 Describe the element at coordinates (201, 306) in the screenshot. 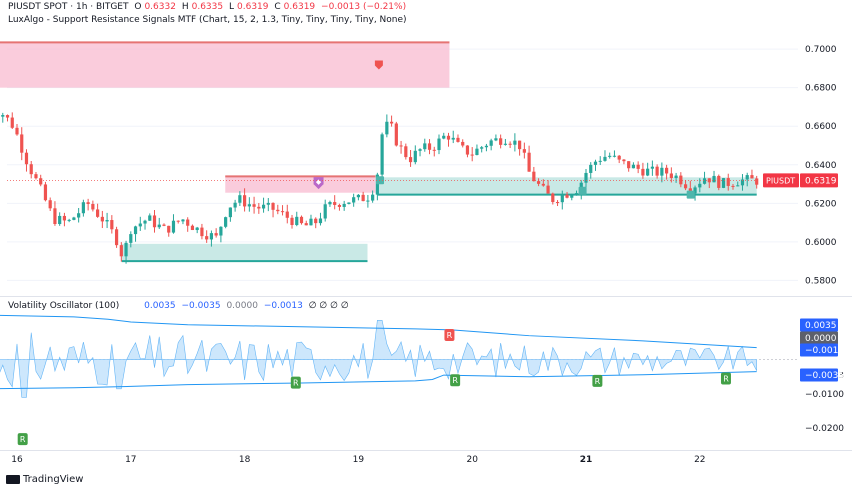

I see `osc-value-2: −0.0035` at that location.